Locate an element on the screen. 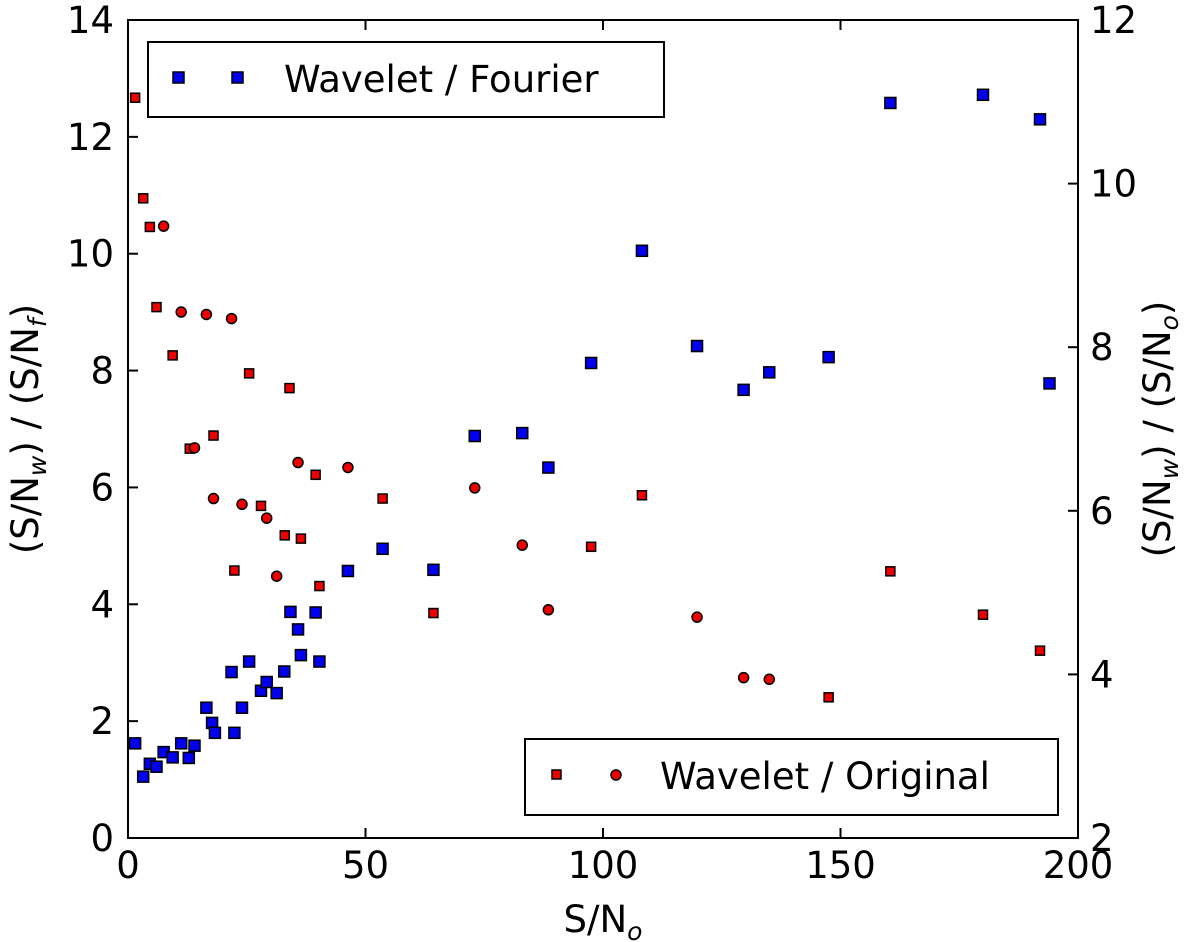 Image resolution: width=1200 pixels, height=942 pixels. legend-marker-circle is located at coordinates (616, 775).